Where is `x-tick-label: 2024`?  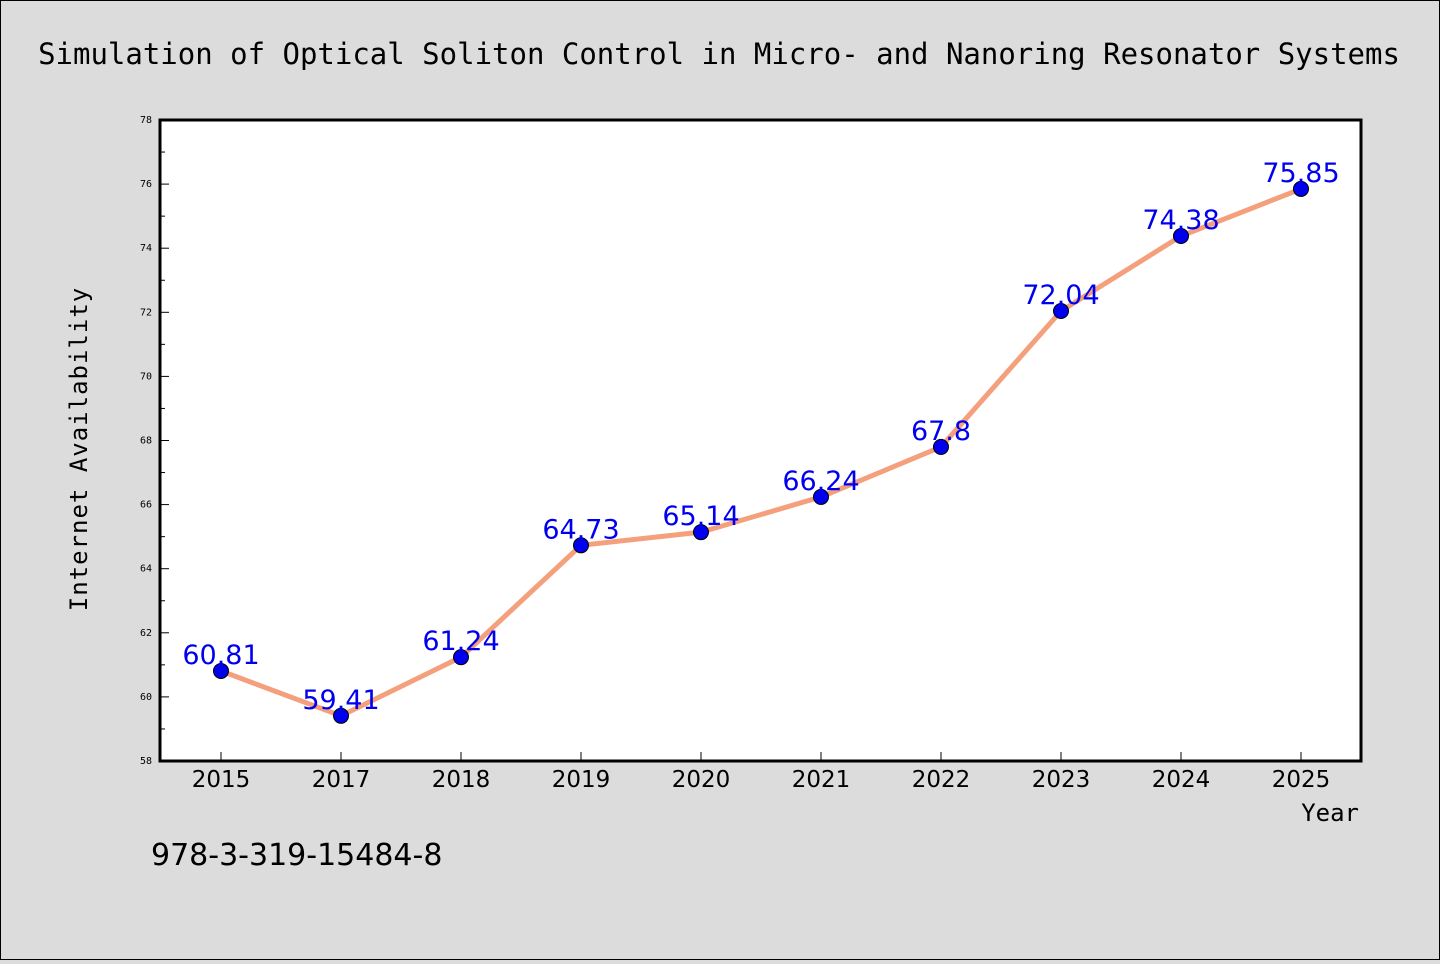
x-tick-label: 2024 is located at coordinates (1181, 780).